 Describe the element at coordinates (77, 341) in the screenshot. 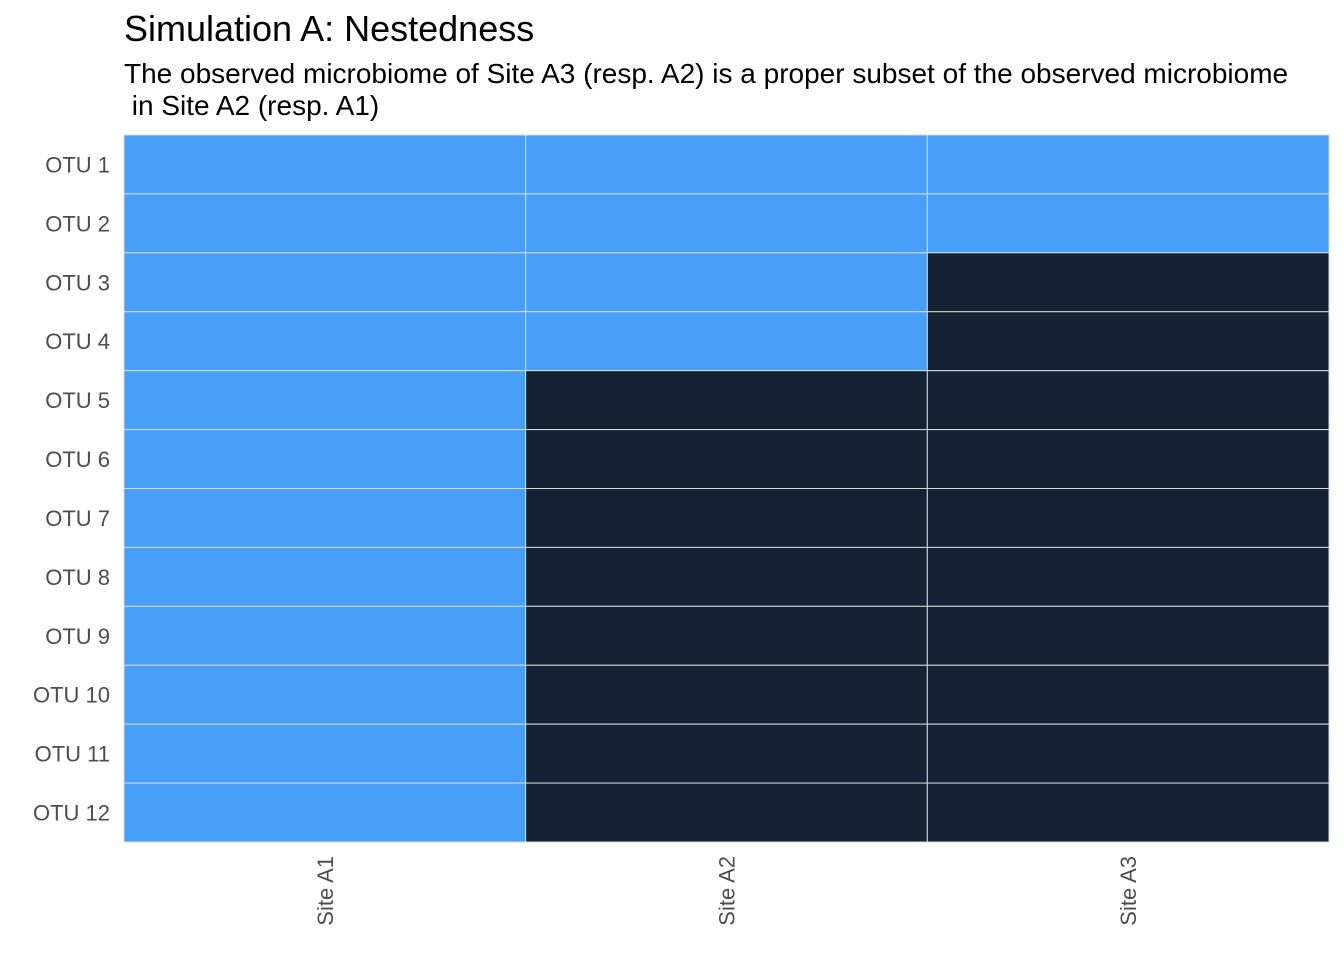

I see `y-tick-label: OTU 4` at that location.